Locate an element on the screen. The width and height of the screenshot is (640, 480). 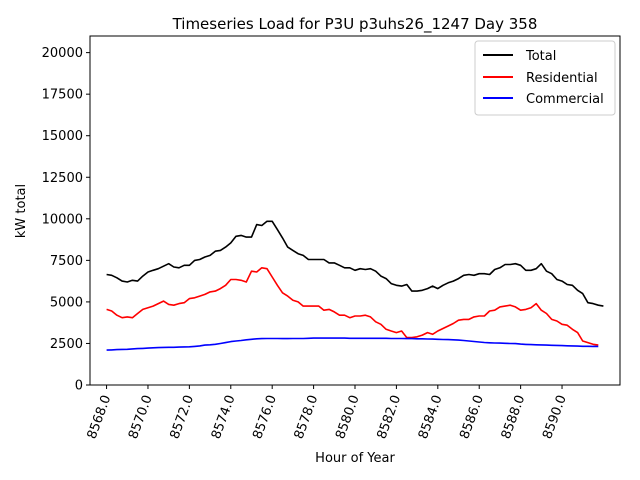
x-tick-label: 8588.0 is located at coordinates (514, 417).